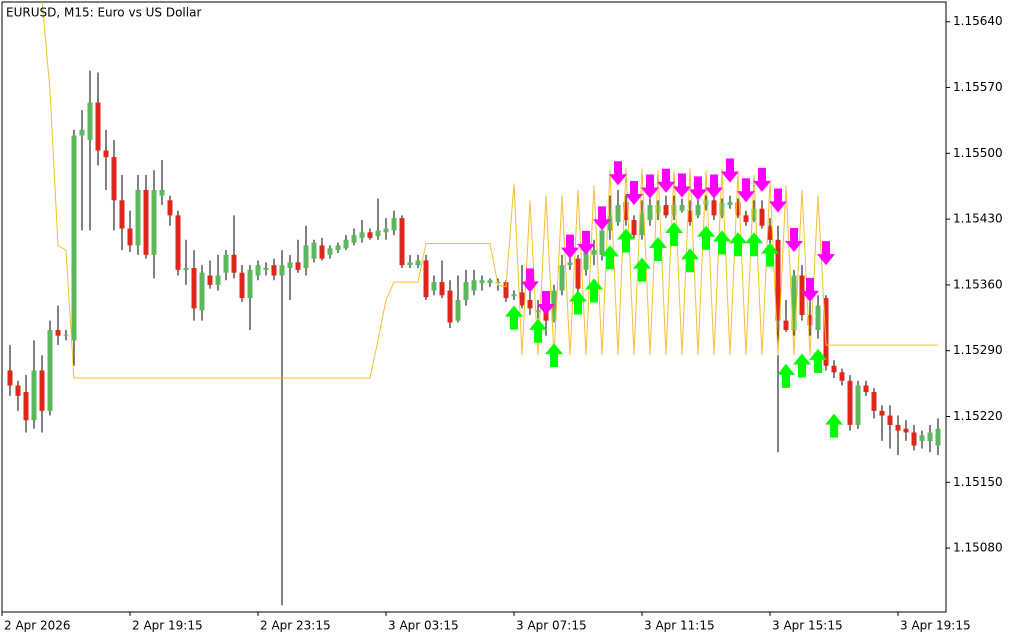  I want to click on y-tick-label: 1.15150, so click(978, 482).